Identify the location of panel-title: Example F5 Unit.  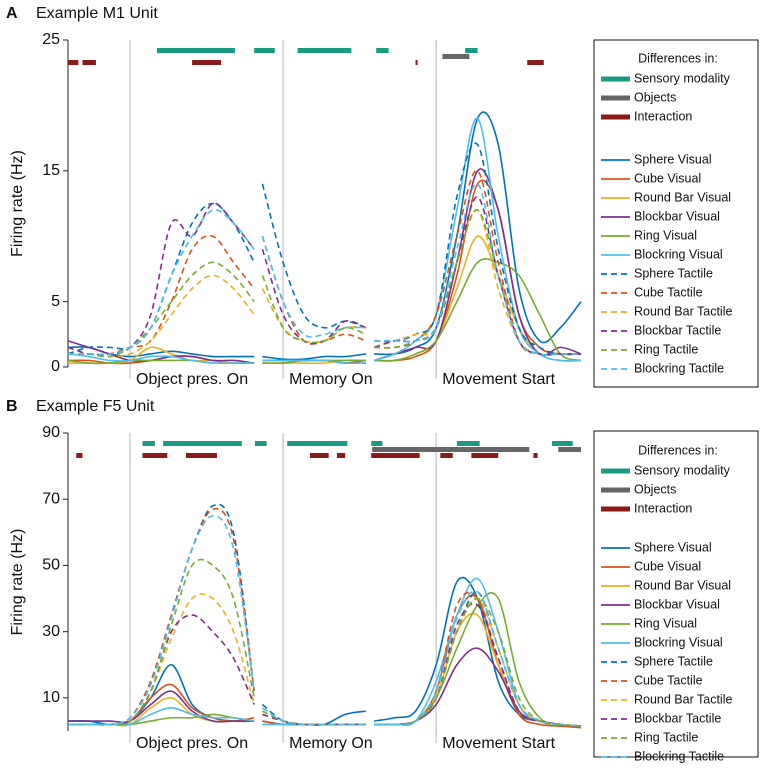
(95, 406).